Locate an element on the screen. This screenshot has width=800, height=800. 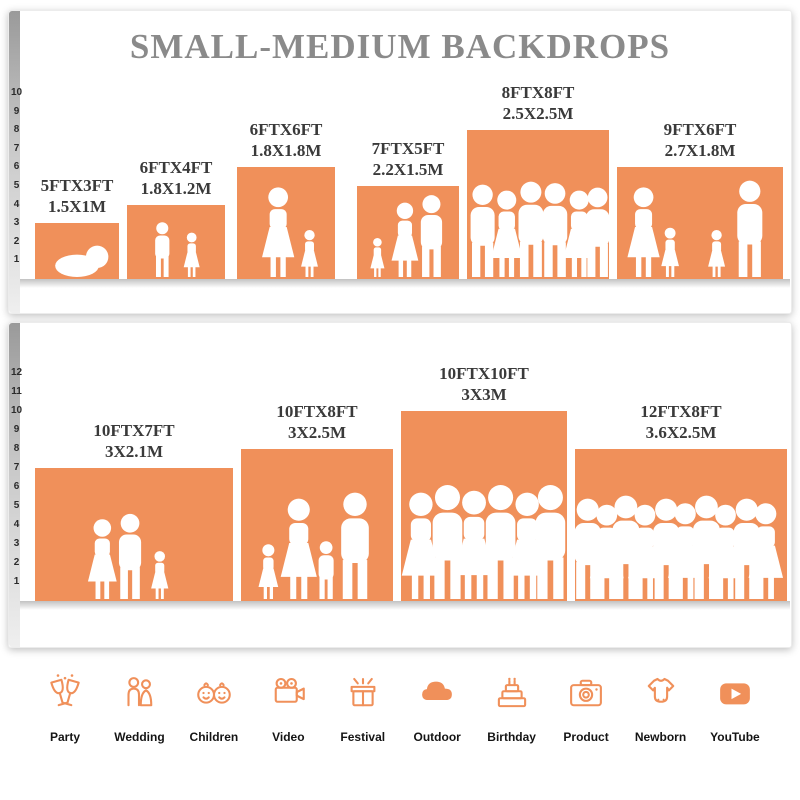
backdrop-size-ft: 5FTX3FT is located at coordinates (77, 185).